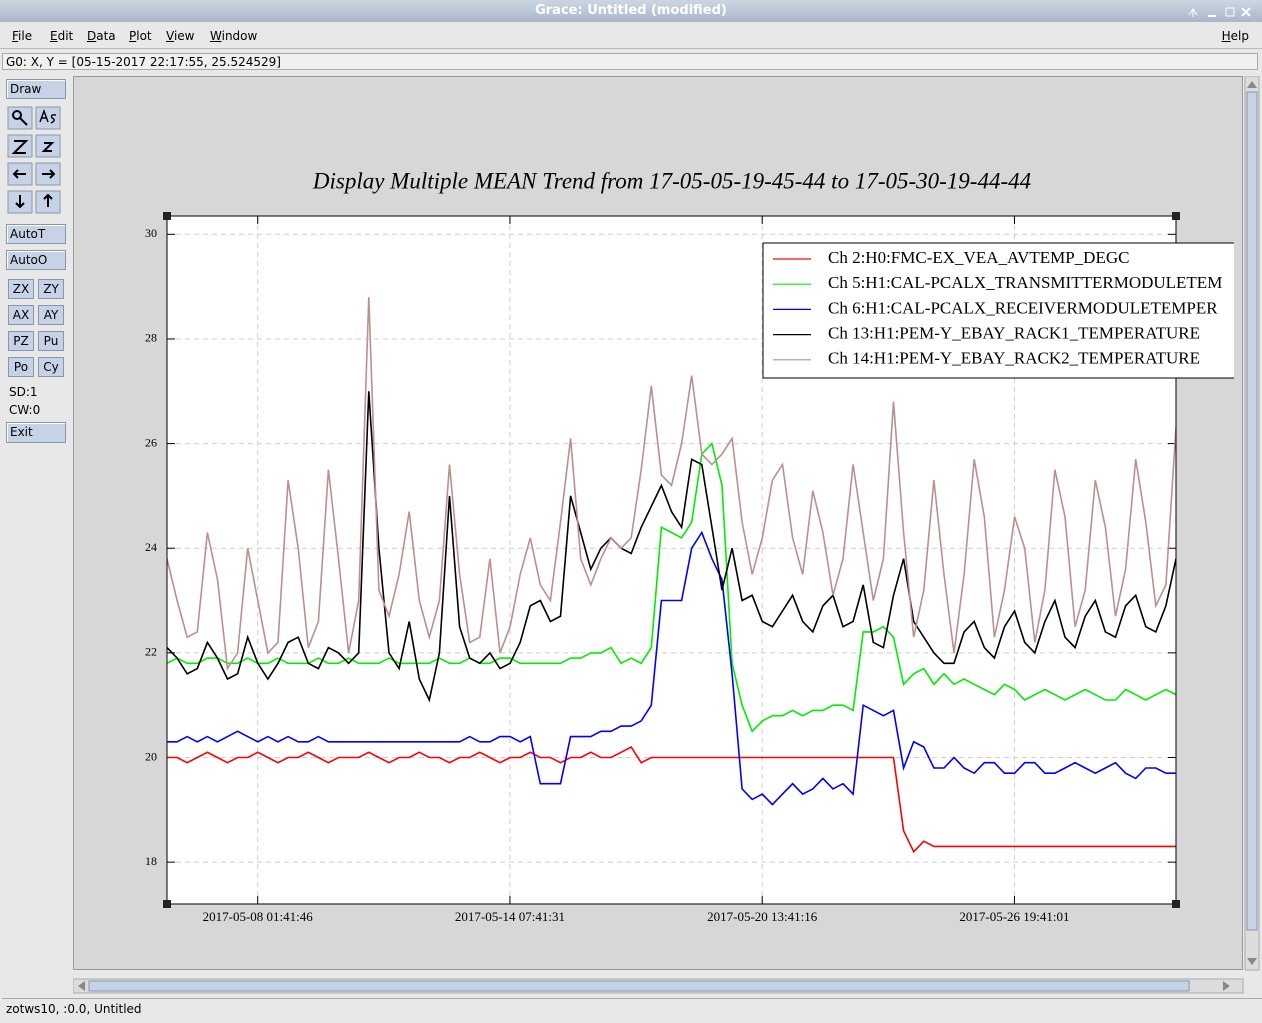 Image resolution: width=1262 pixels, height=1023 pixels. What do you see at coordinates (510, 916) in the screenshot?
I see `x-tick-label: 2017-05-14 07:41:31` at bounding box center [510, 916].